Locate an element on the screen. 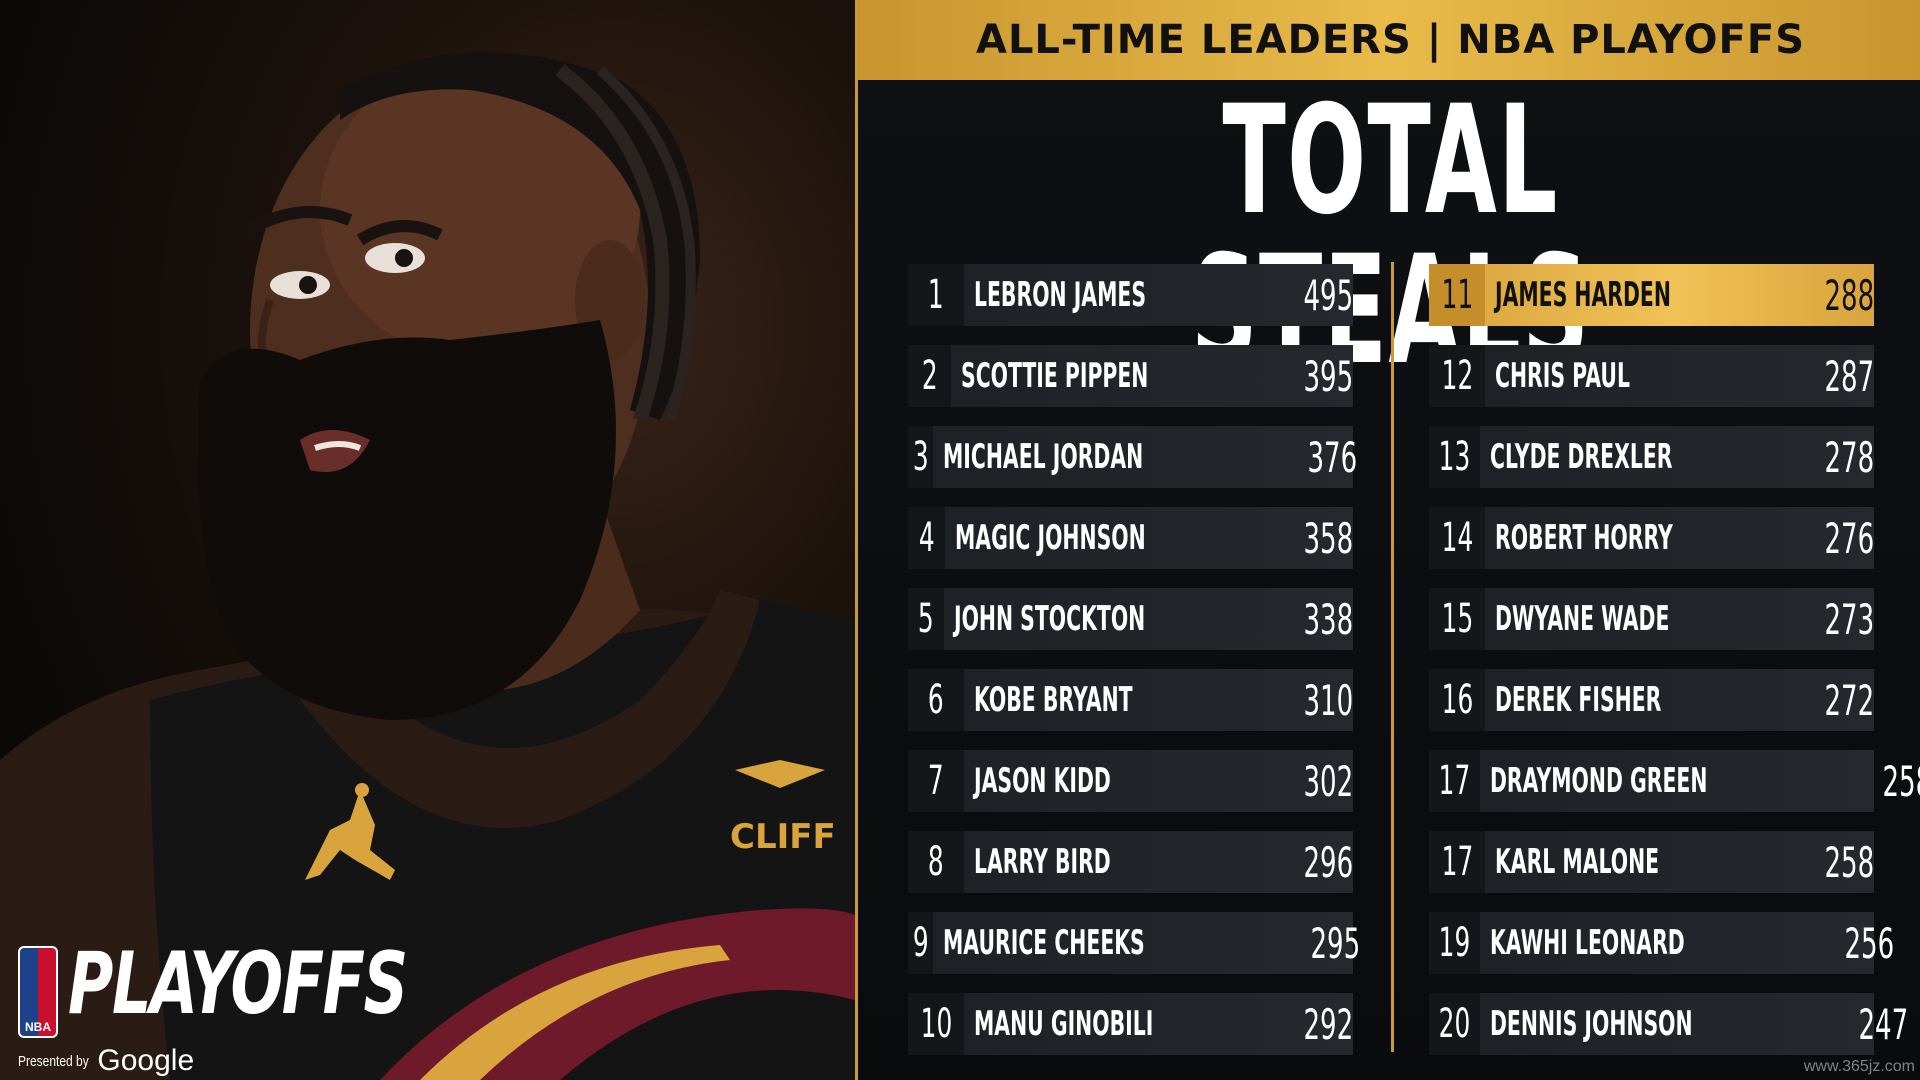 The width and height of the screenshot is (1920, 1080). leader-row: 5 JOHN STOCKTON 338 is located at coordinates (1130, 619).